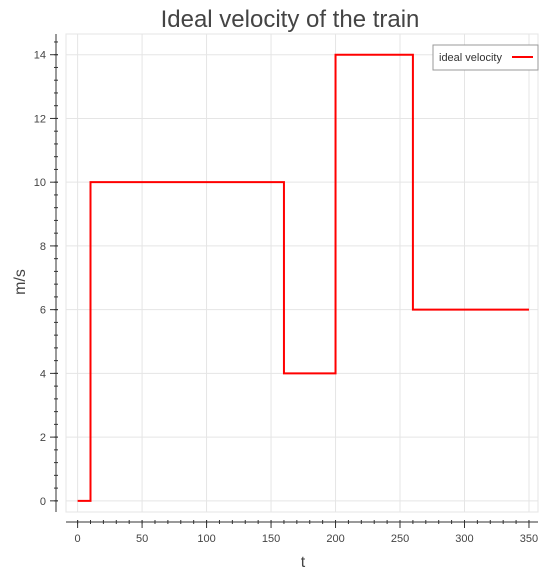  What do you see at coordinates (43, 311) in the screenshot?
I see `y-tick-label: 6` at bounding box center [43, 311].